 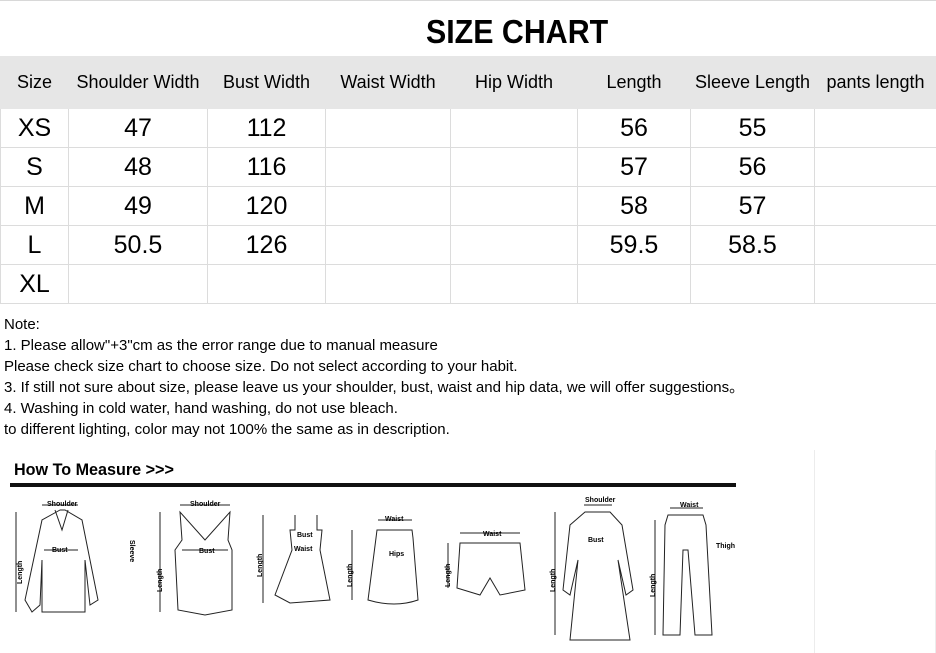 What do you see at coordinates (875, 82) in the screenshot?
I see `column-header: pants length` at bounding box center [875, 82].